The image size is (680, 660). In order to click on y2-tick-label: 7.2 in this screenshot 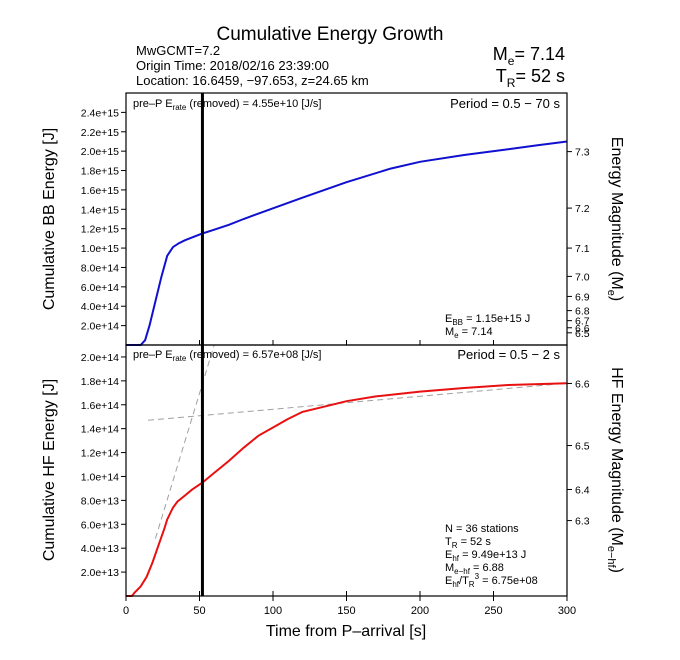, I will do `click(582, 209)`.